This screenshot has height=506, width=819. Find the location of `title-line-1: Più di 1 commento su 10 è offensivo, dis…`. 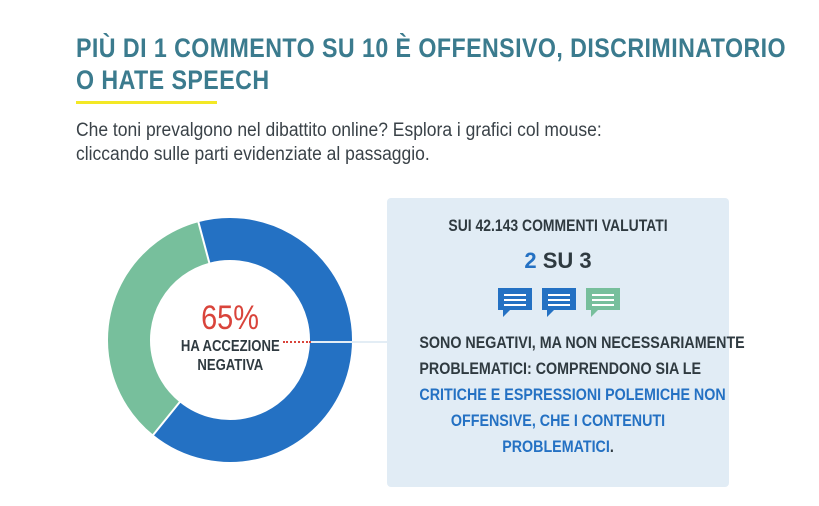

title-line-1: Più di 1 commento su 10 è offensivo, dis… is located at coordinates (431, 48).